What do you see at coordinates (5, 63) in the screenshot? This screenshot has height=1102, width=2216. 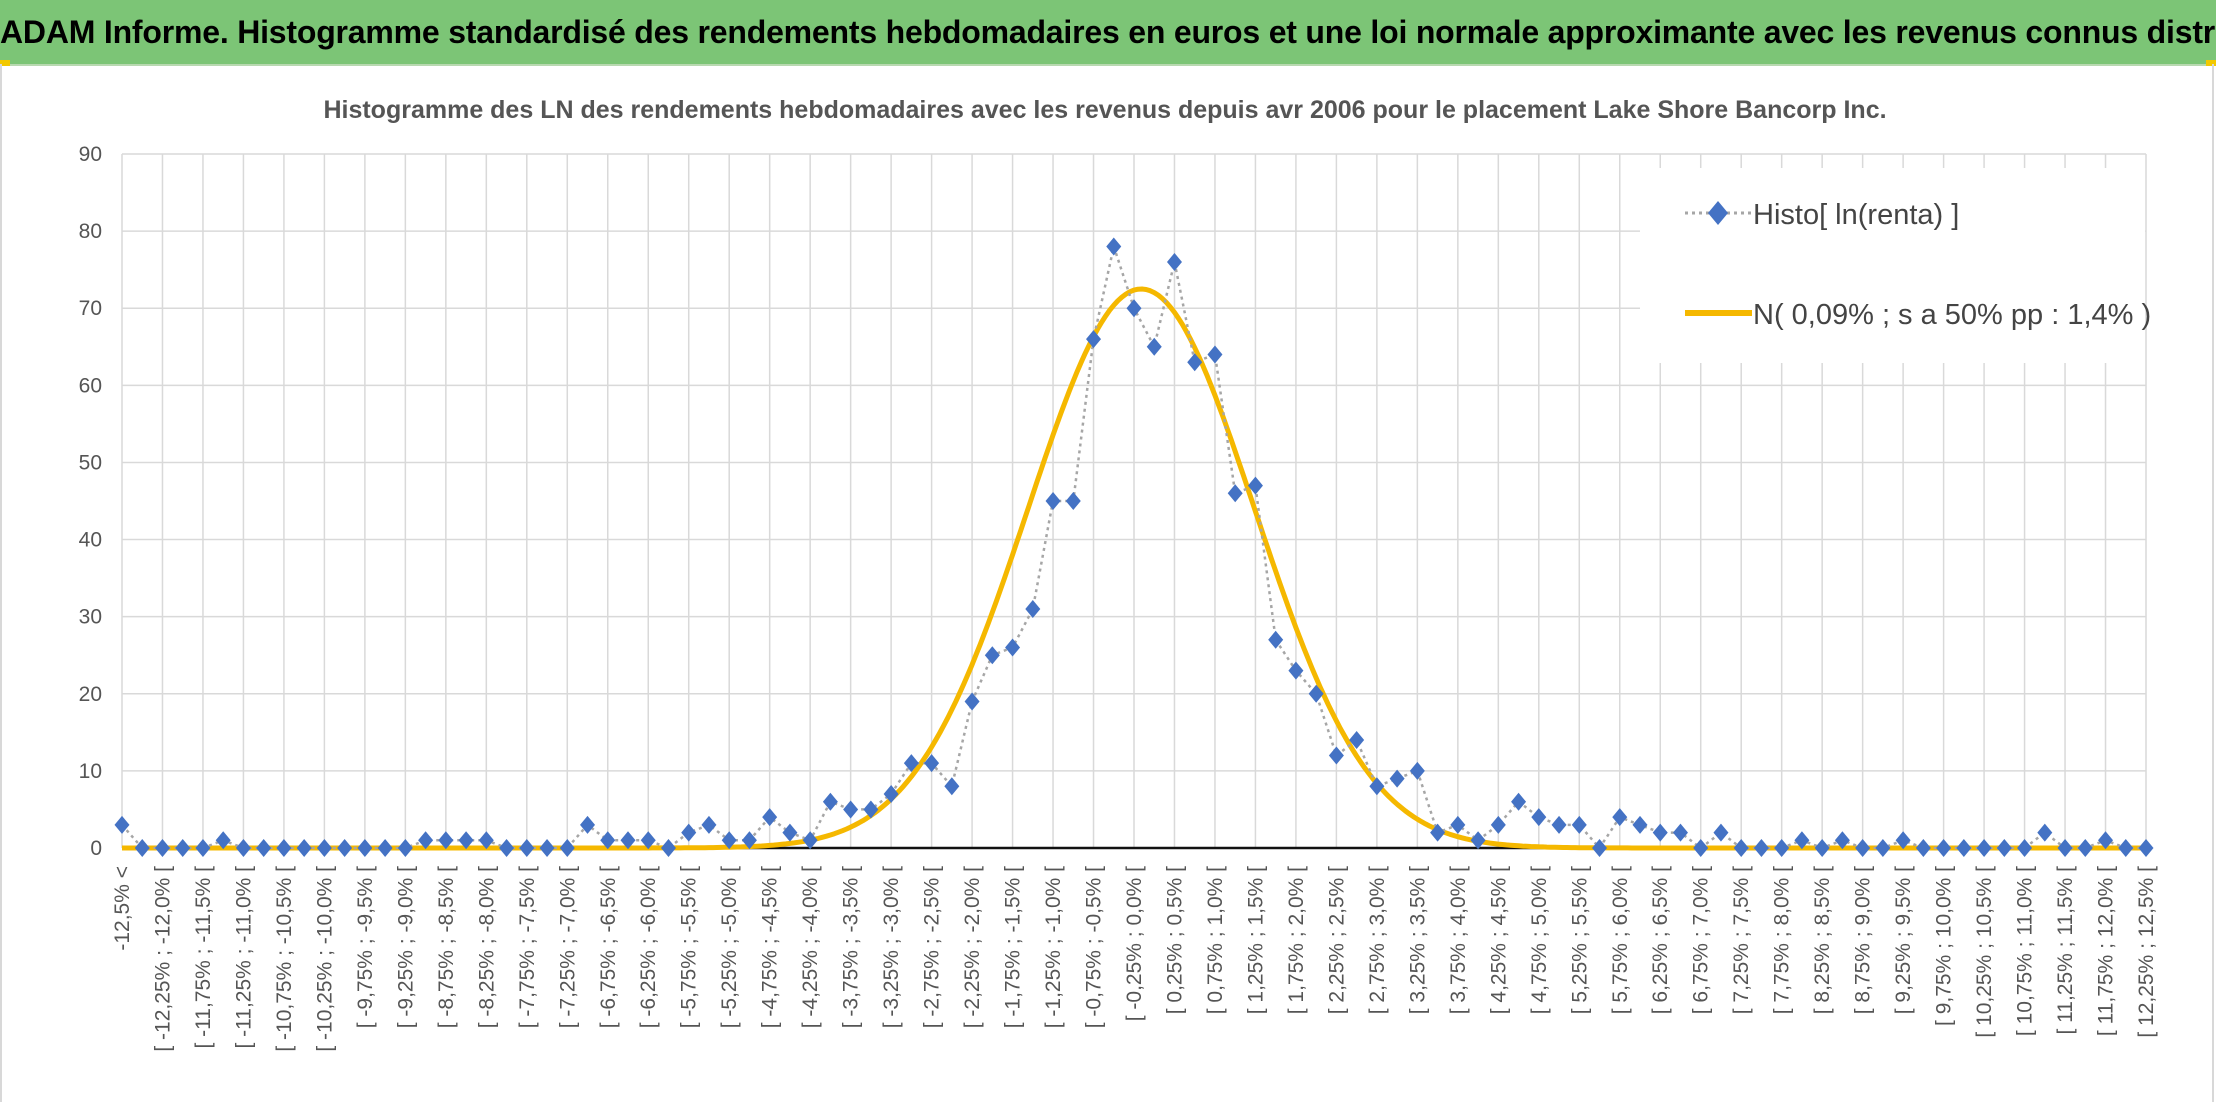 I see `banner-corner-left` at bounding box center [5, 63].